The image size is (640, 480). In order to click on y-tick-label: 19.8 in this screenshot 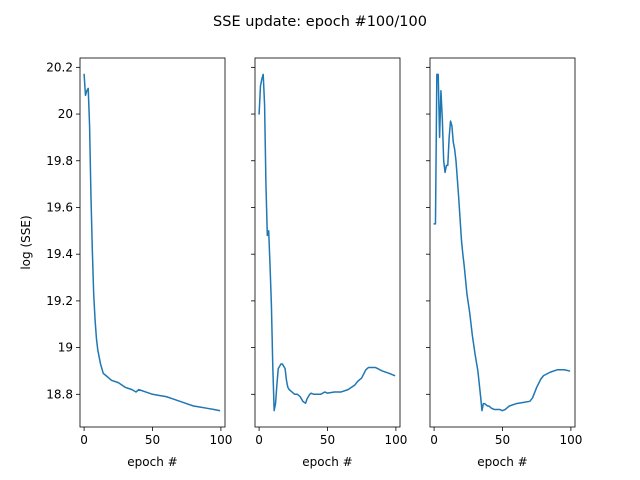, I will do `click(59, 161)`.